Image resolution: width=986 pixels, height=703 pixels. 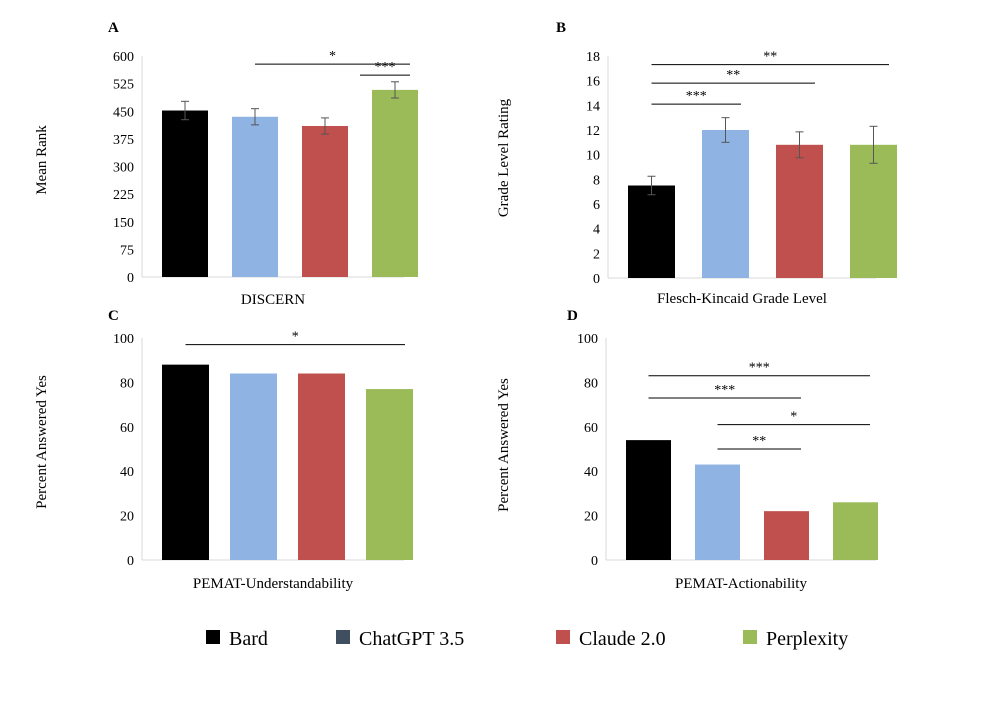 What do you see at coordinates (113, 316) in the screenshot?
I see `panel-label: C` at bounding box center [113, 316].